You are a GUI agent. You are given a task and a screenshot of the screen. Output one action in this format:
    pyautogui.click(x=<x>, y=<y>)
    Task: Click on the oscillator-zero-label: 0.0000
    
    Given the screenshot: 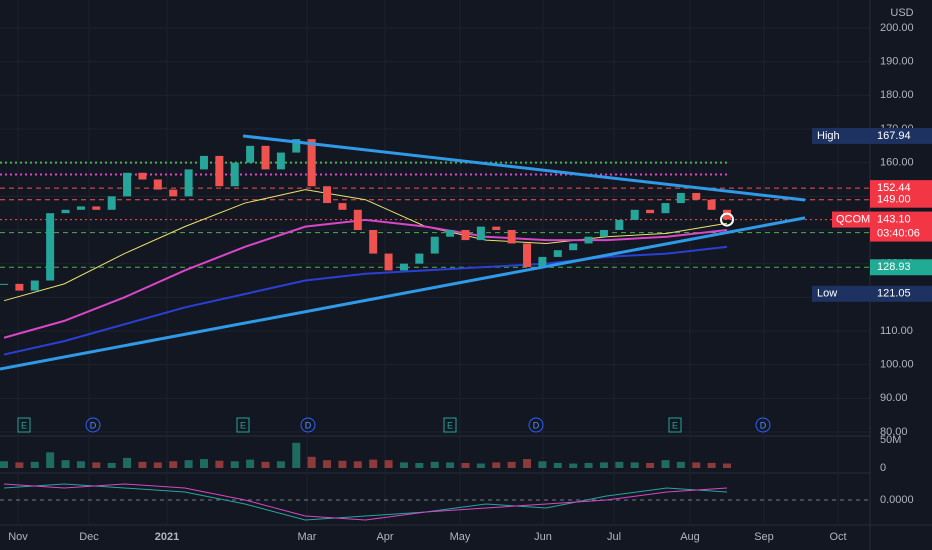 What is the action you would take?
    pyautogui.click(x=897, y=500)
    